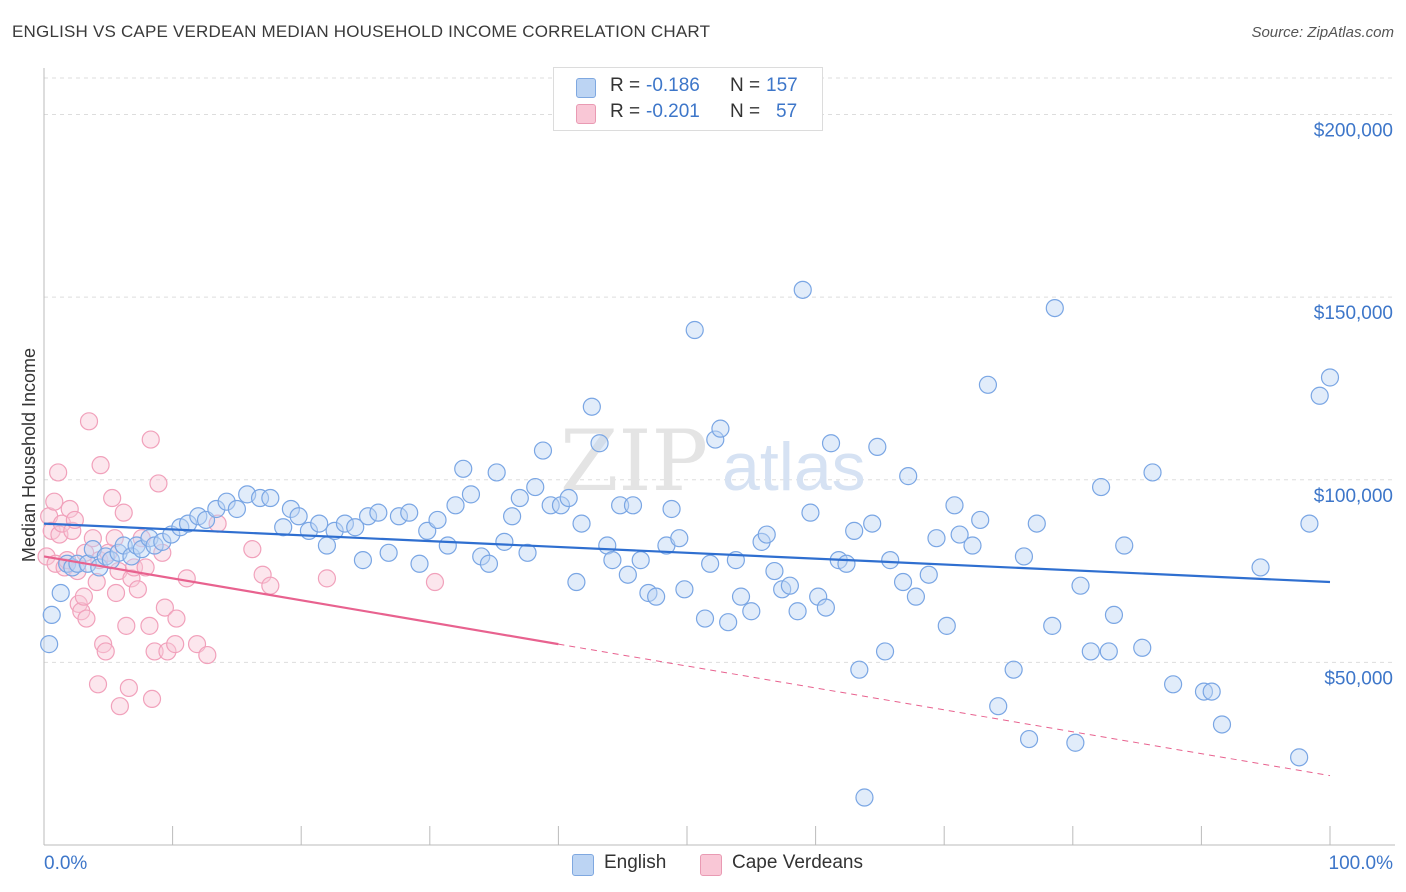 Image resolution: width=1406 pixels, height=892 pixels. I want to click on cape-legend-swatch, so click(711, 865).